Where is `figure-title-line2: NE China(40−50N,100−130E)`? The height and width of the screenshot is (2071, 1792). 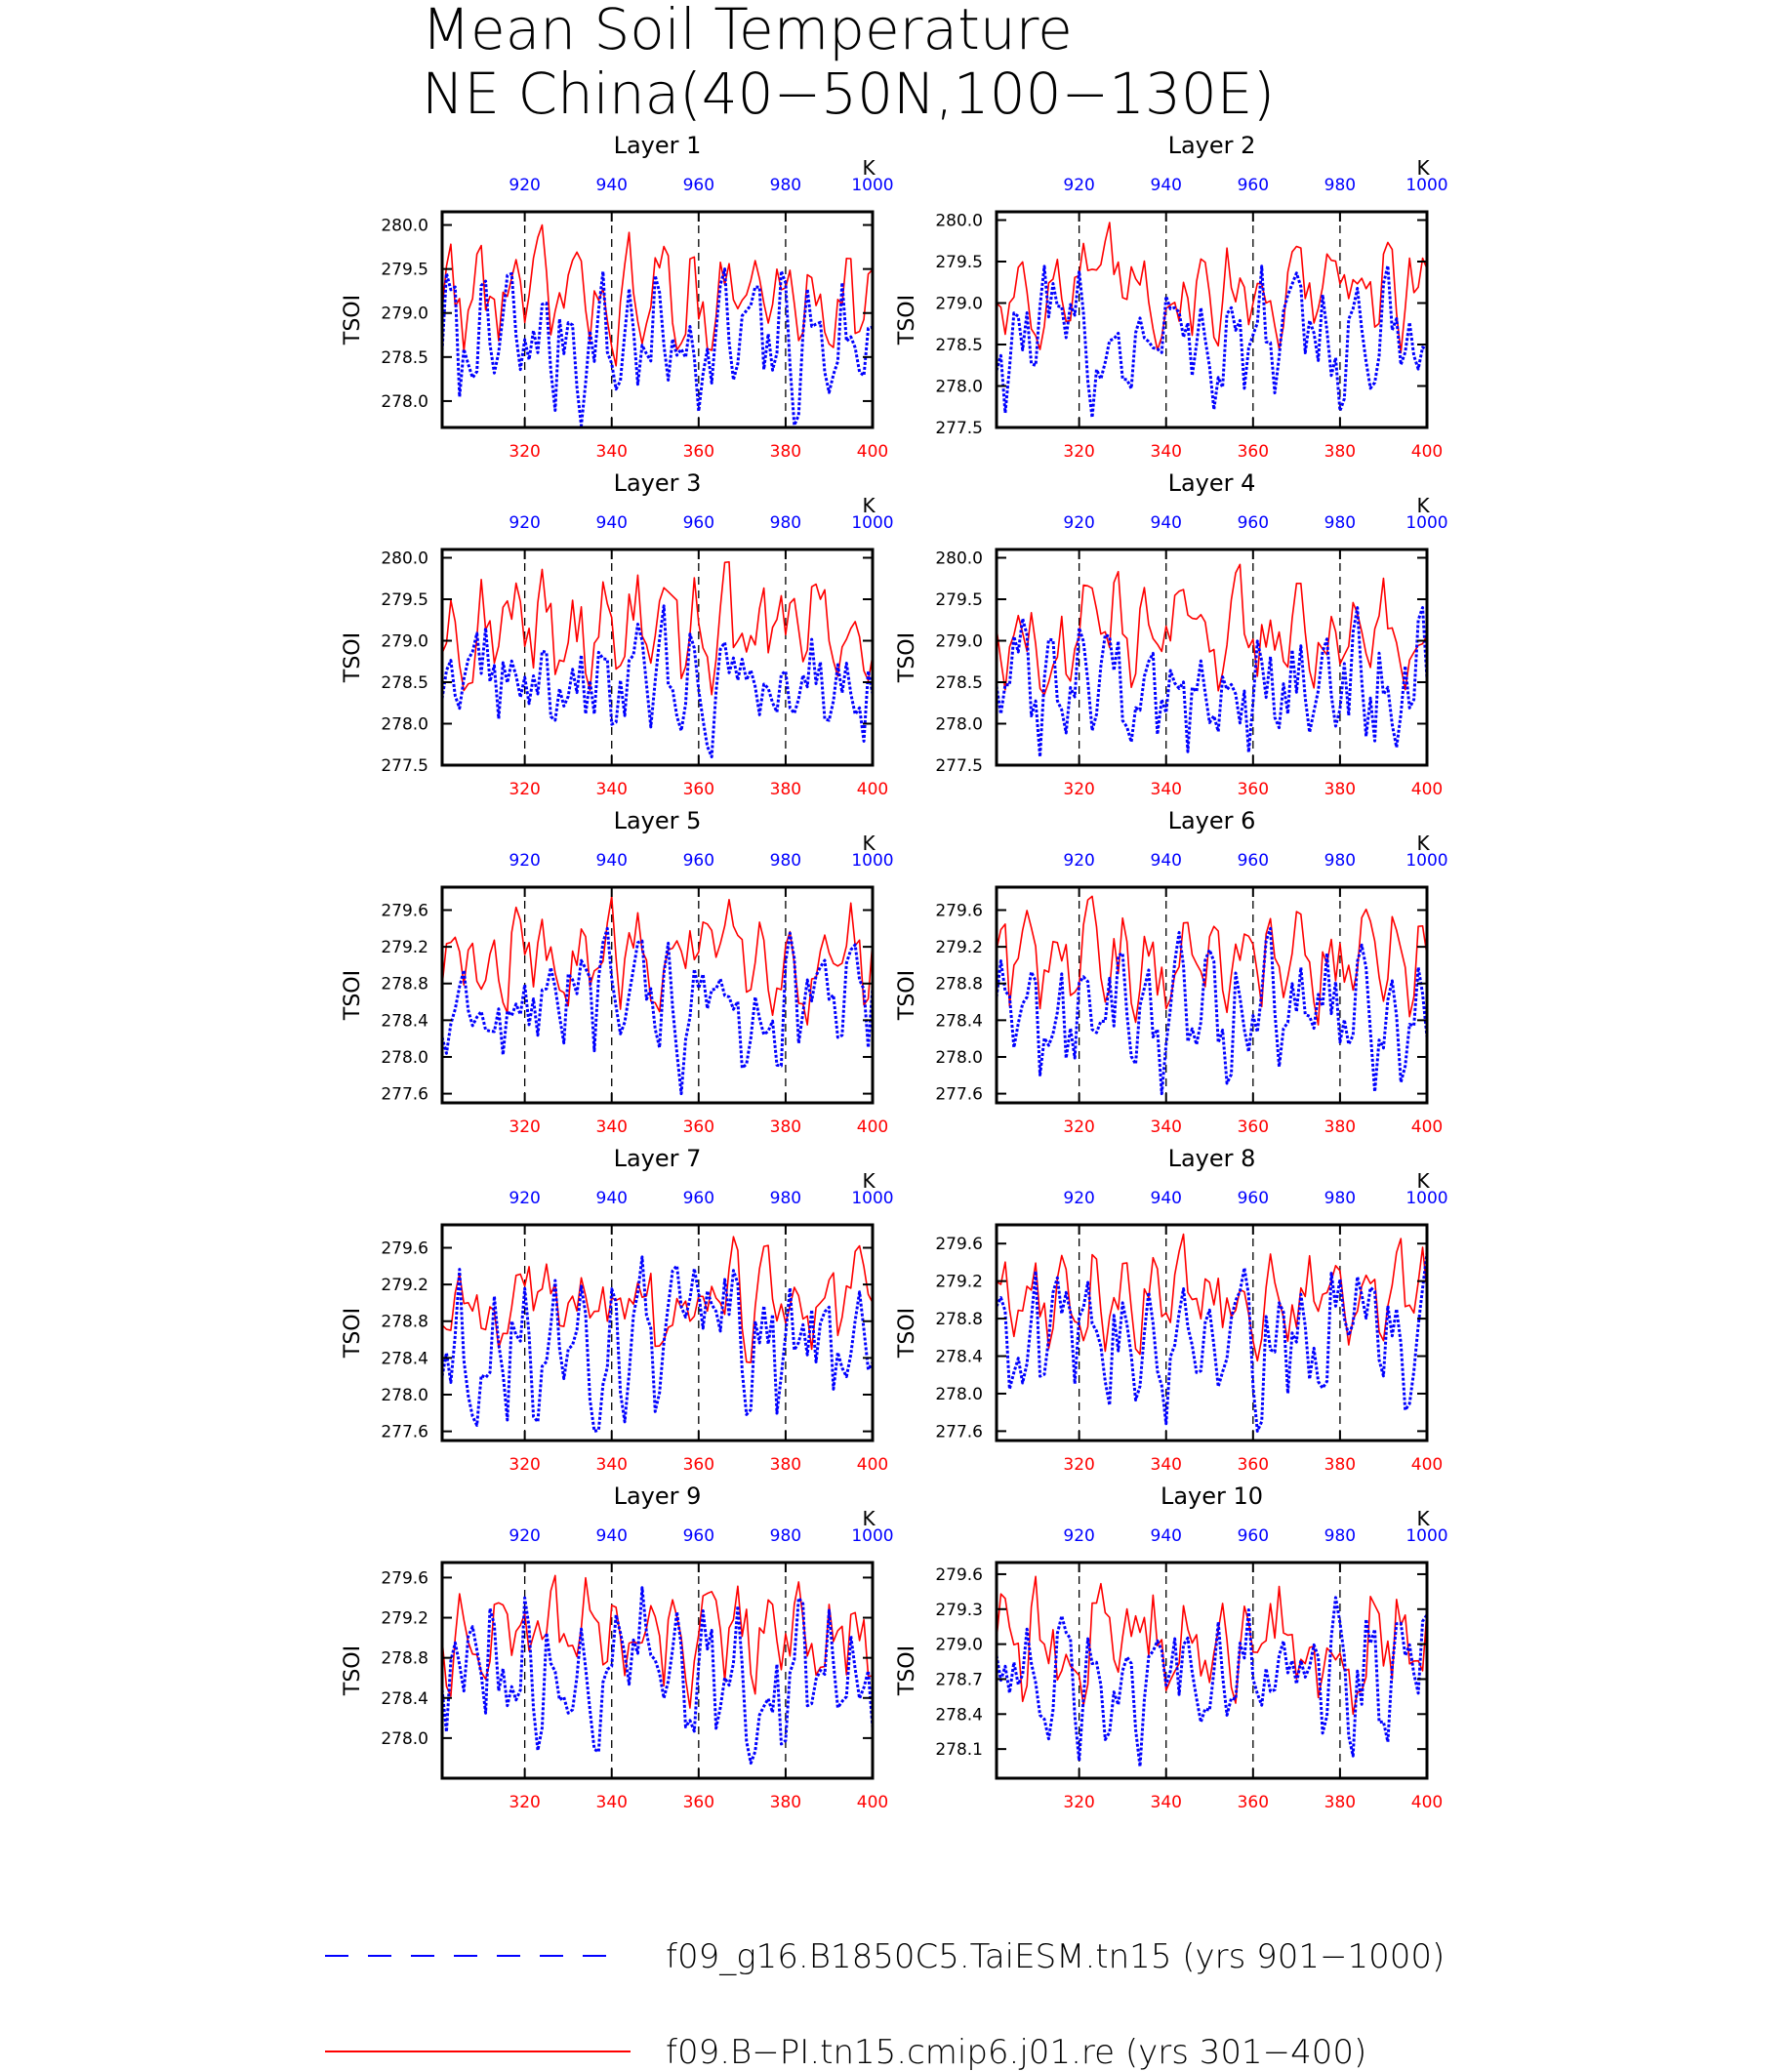 figure-title-line2: NE China(40−50N,100−130E) is located at coordinates (848, 94).